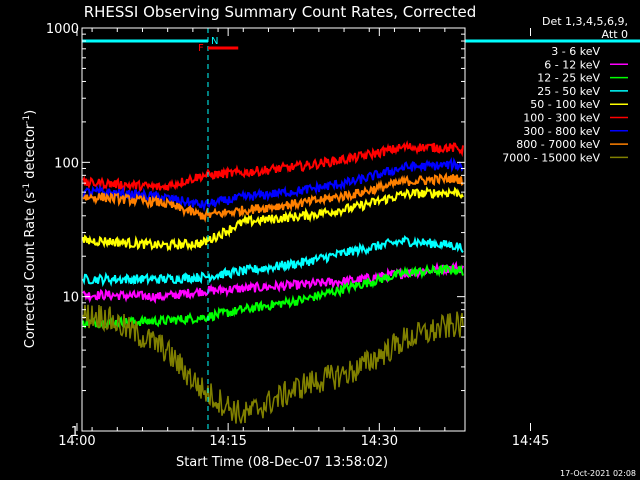 The image size is (640, 480). What do you see at coordinates (76, 441) in the screenshot?
I see `x-tick-label-1: 14:00` at bounding box center [76, 441].